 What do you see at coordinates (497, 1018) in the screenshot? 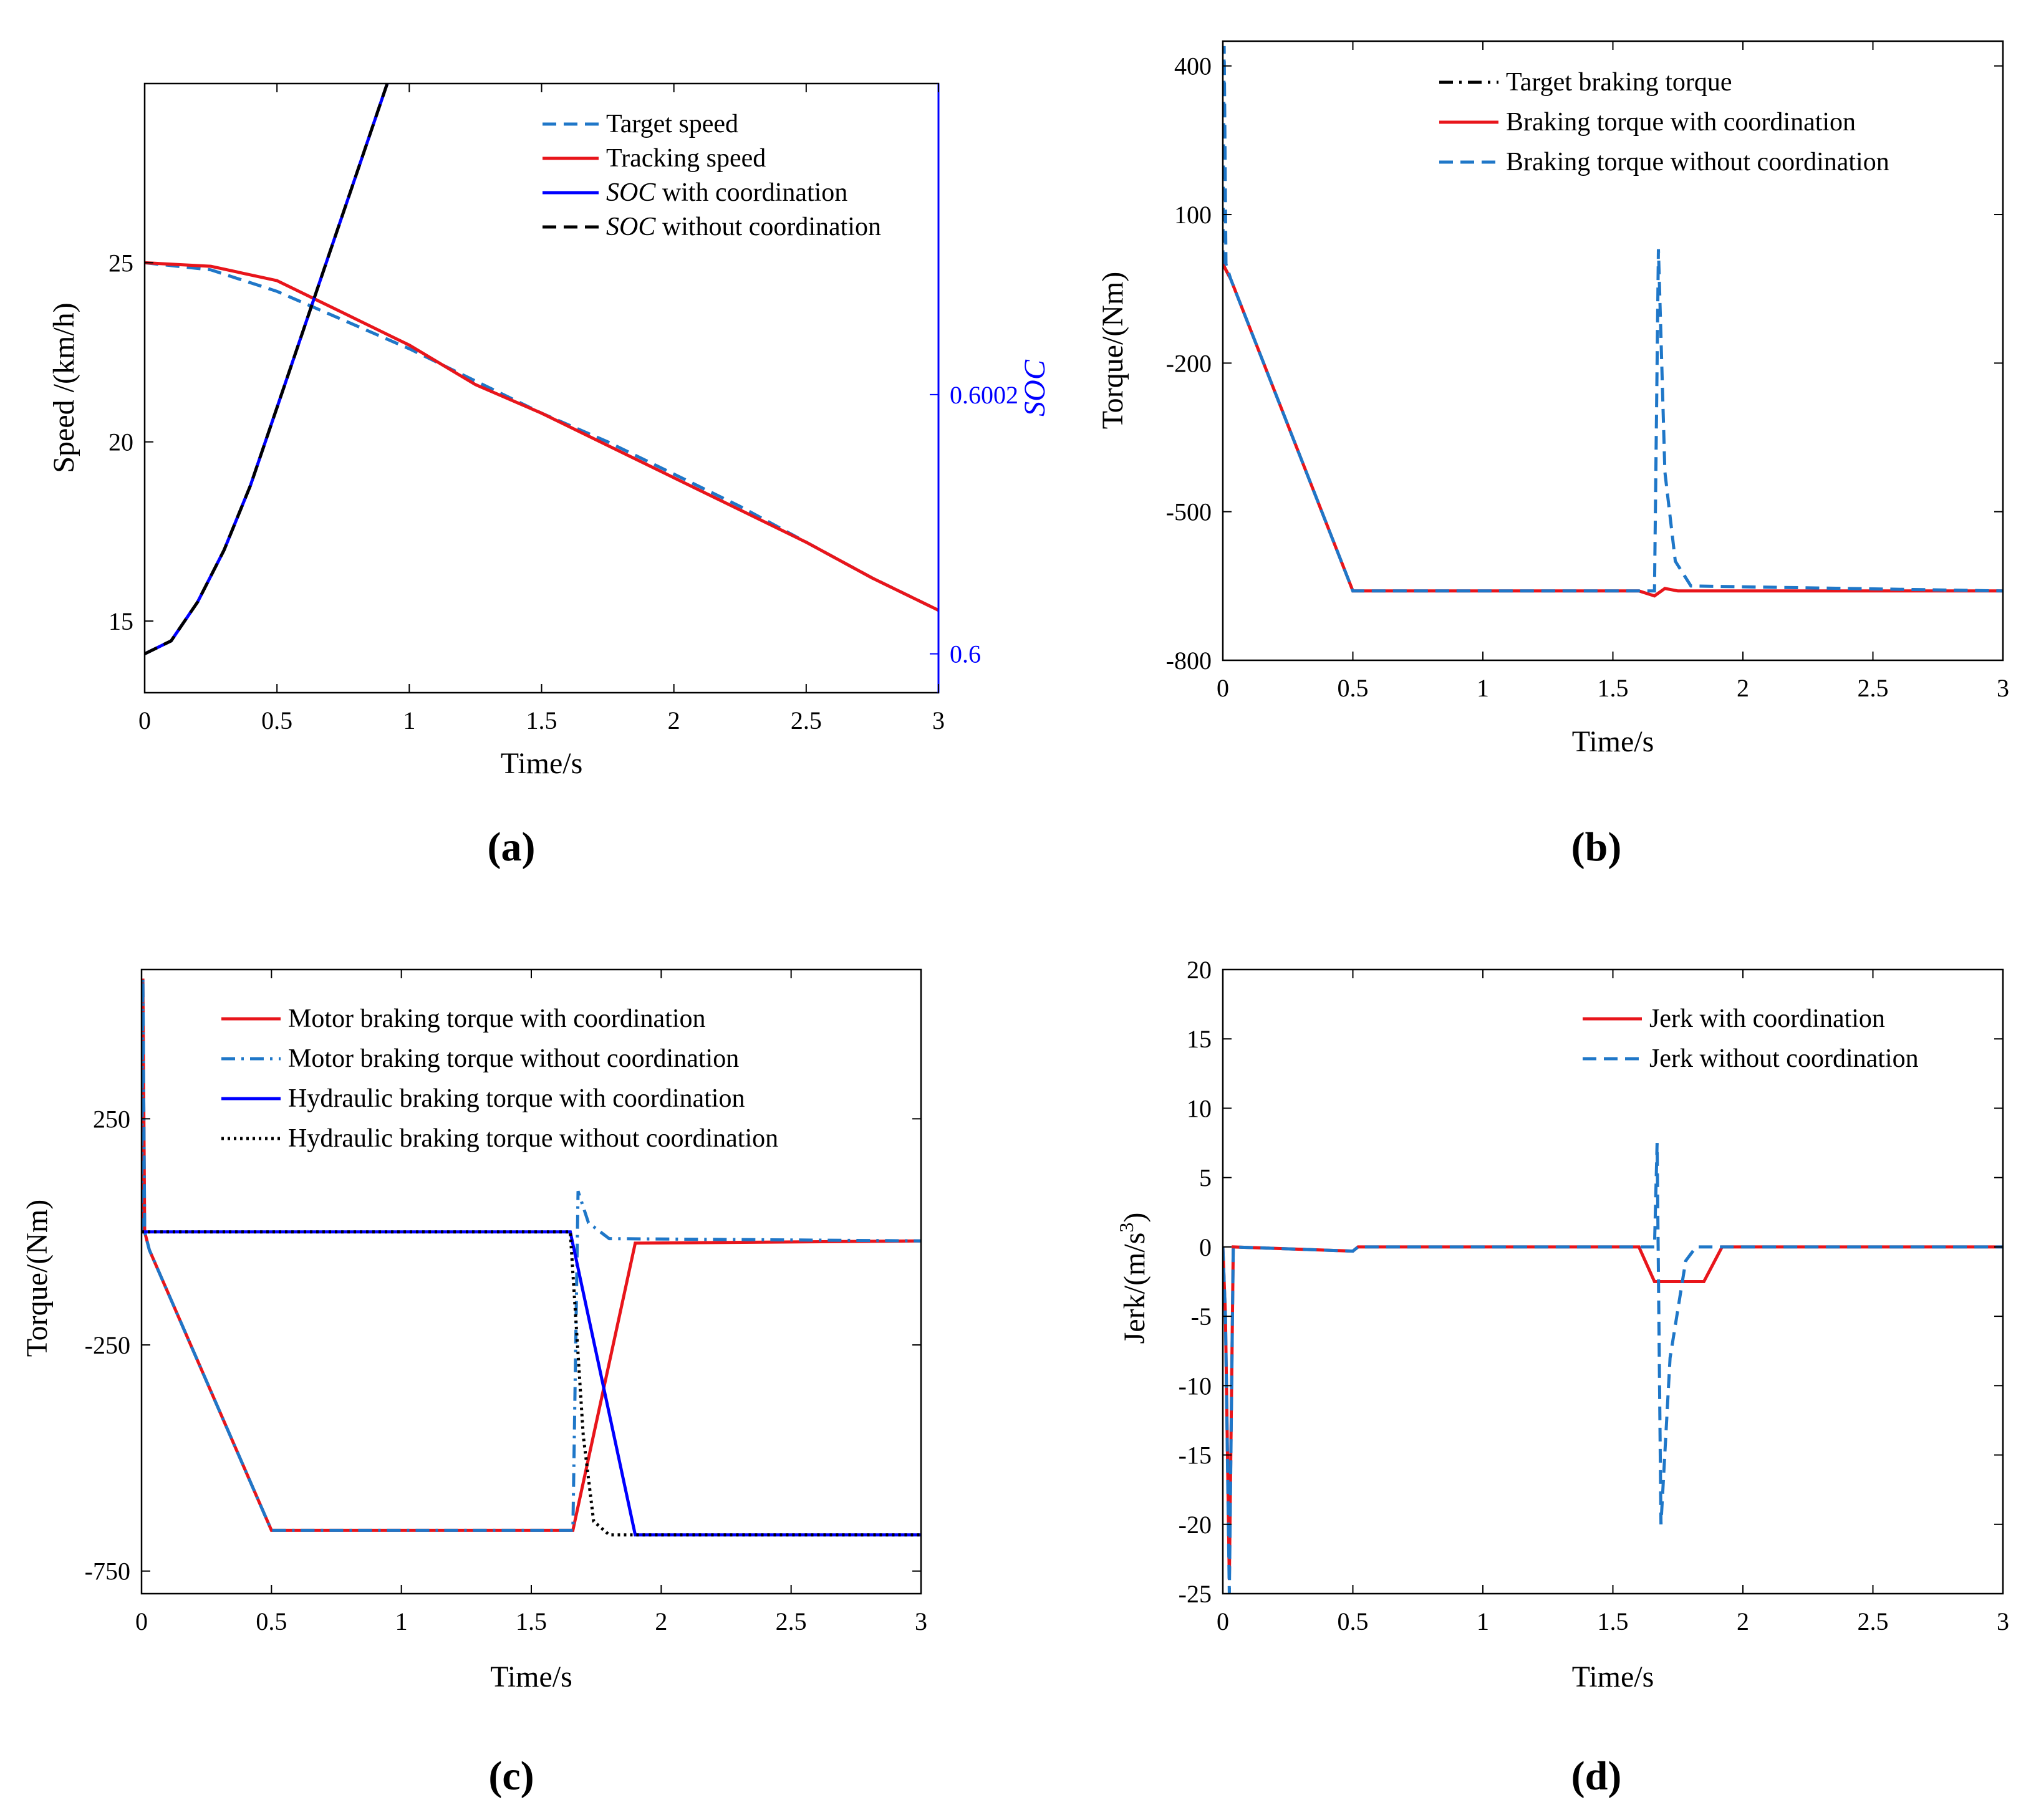
I see `legend-label-1: Motor braking torque with coordination` at bounding box center [497, 1018].